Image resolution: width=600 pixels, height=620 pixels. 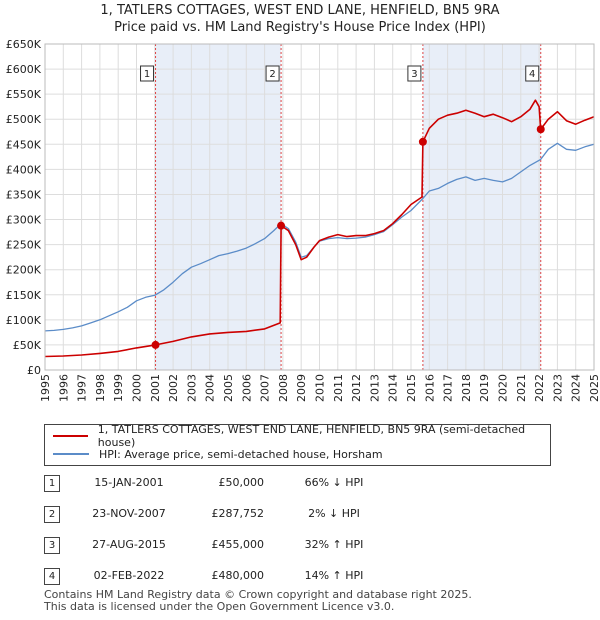 I want to click on x-tick-label: 2006, so click(x=246, y=388).